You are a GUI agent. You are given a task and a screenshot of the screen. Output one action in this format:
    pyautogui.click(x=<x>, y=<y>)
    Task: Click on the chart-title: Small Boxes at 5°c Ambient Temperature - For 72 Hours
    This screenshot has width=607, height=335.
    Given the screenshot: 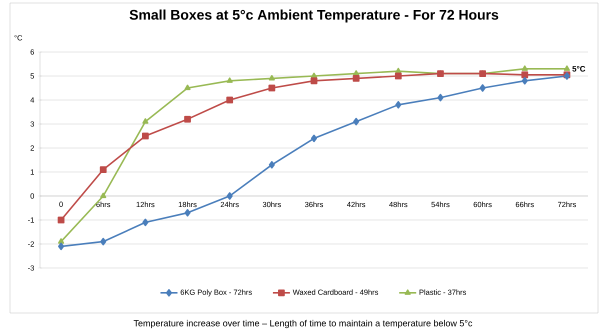 What is the action you would take?
    pyautogui.click(x=314, y=16)
    